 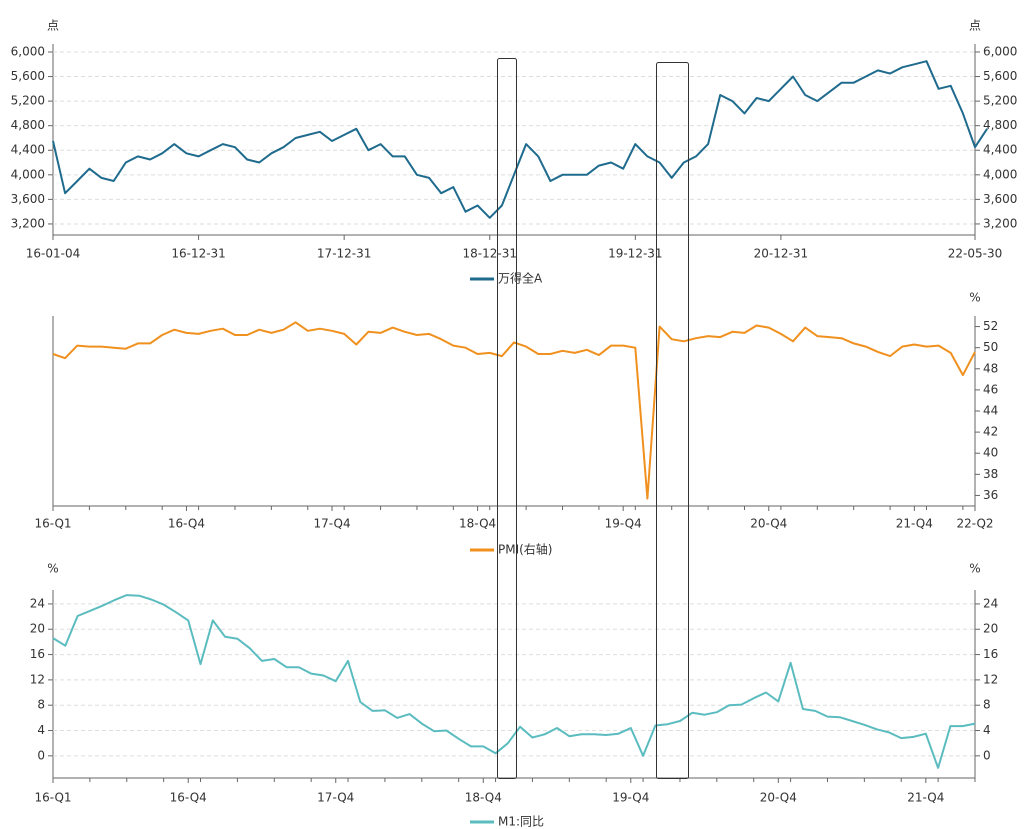 I want to click on legend-label: PMI(右轴), so click(x=525, y=549).